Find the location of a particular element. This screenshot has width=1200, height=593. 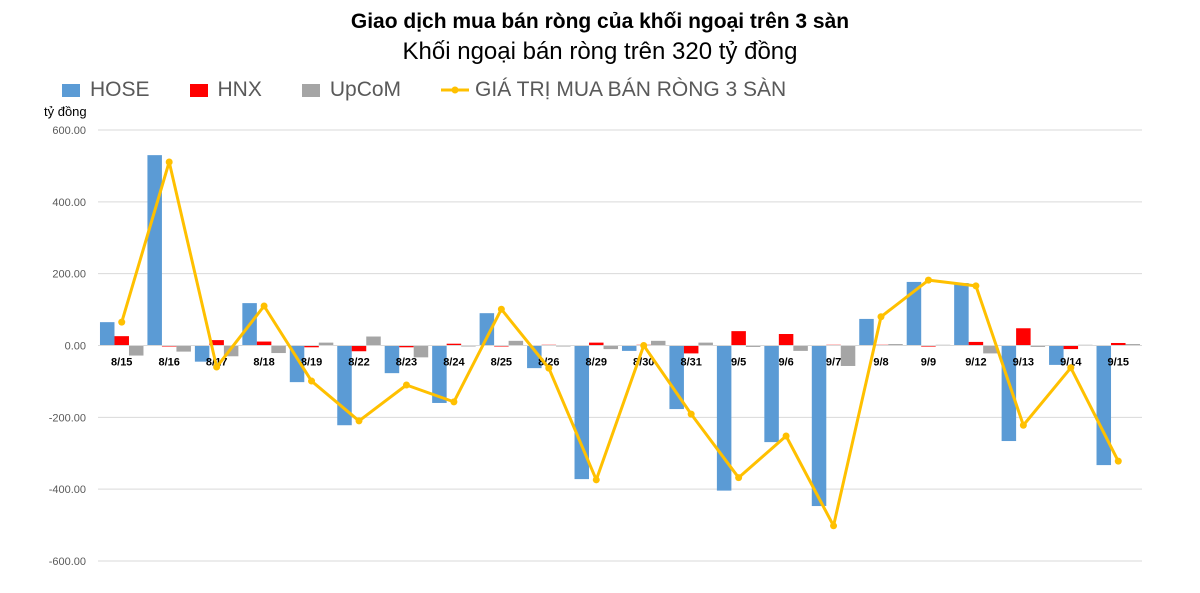

x-tick-label: 8/22 is located at coordinates (358, 363).